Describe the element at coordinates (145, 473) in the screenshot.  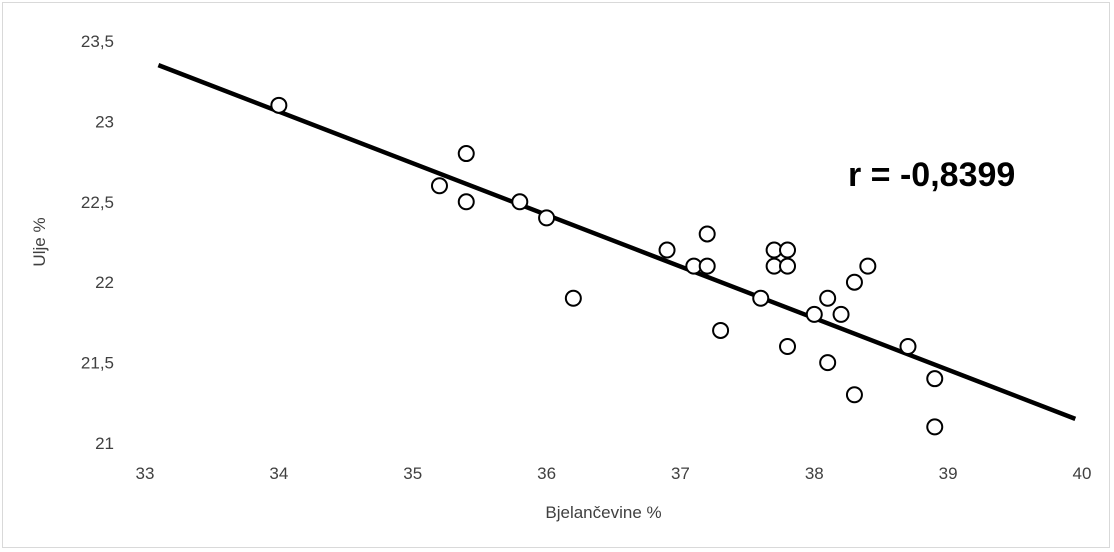
I see `x-tick-label: 33` at that location.